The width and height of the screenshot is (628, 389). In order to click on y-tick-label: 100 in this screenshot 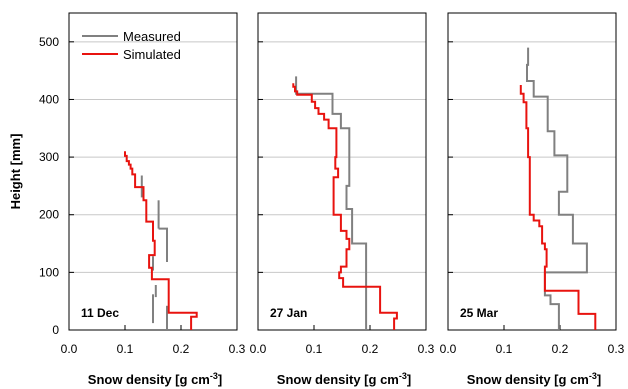, I will do `click(49, 272)`.